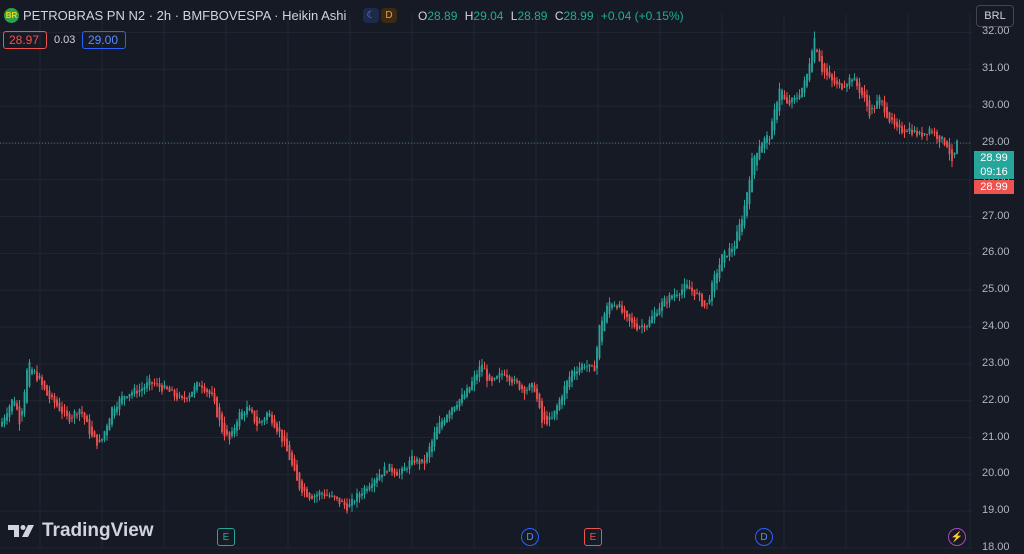 The height and width of the screenshot is (554, 1024). I want to click on price-tick-label: 19.00, so click(996, 510).